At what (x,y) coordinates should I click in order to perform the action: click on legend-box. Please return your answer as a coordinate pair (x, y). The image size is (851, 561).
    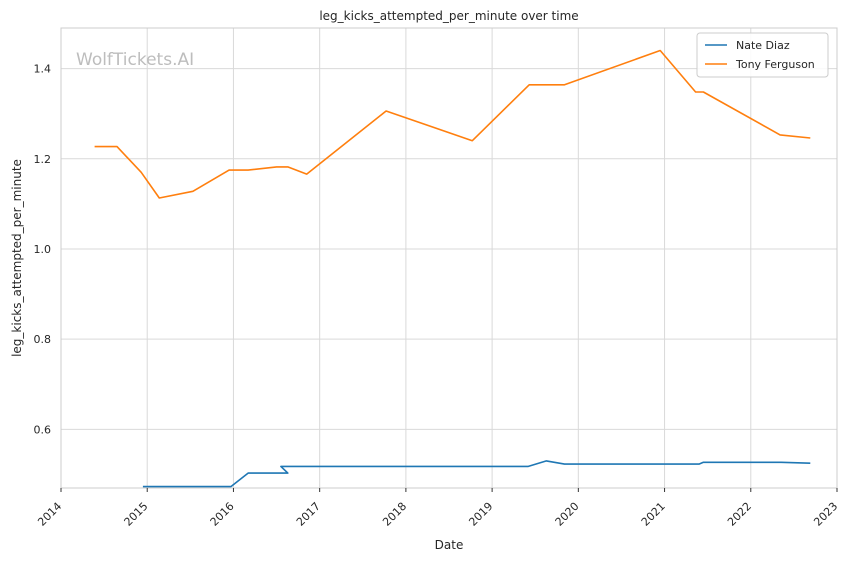
    Looking at the image, I should click on (762, 55).